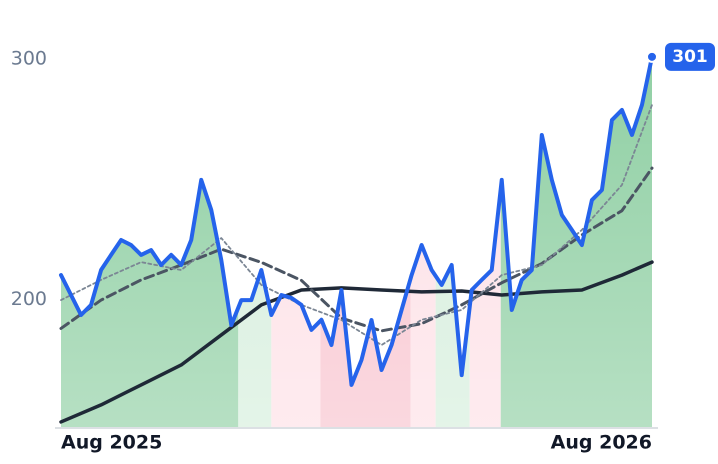  I want to click on value-badge, so click(690, 56).